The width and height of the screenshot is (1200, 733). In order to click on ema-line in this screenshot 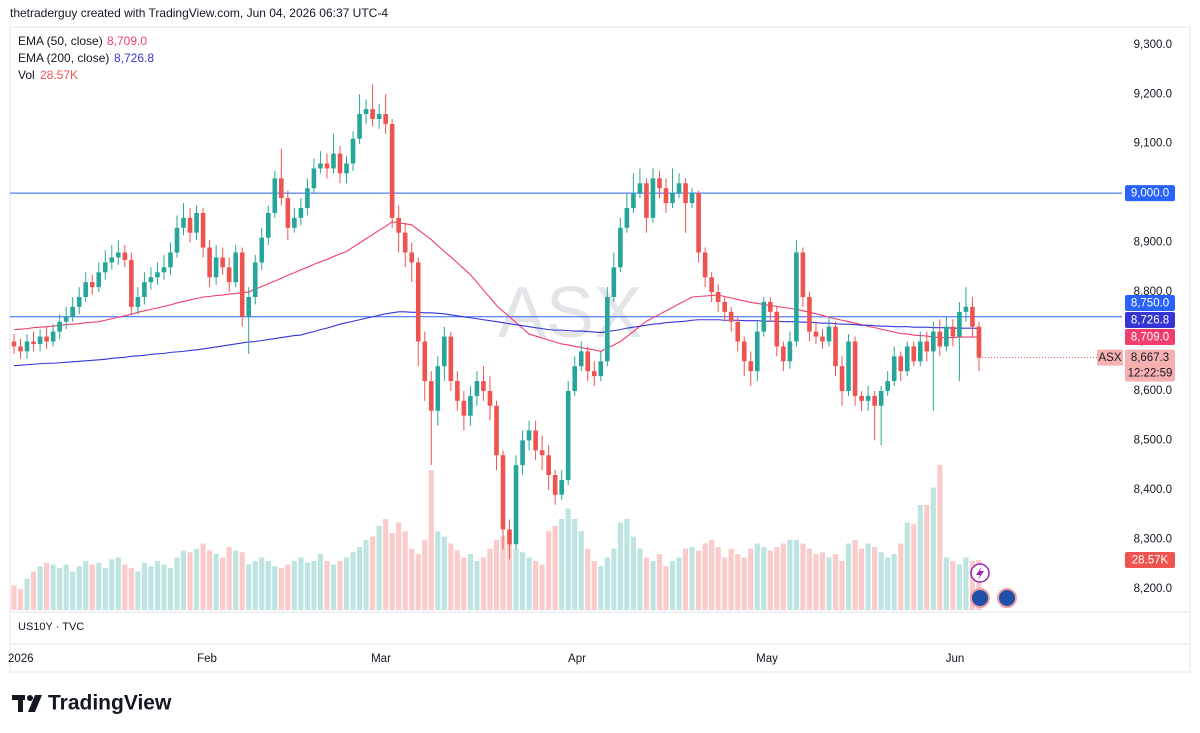, I will do `click(496, 339)`.